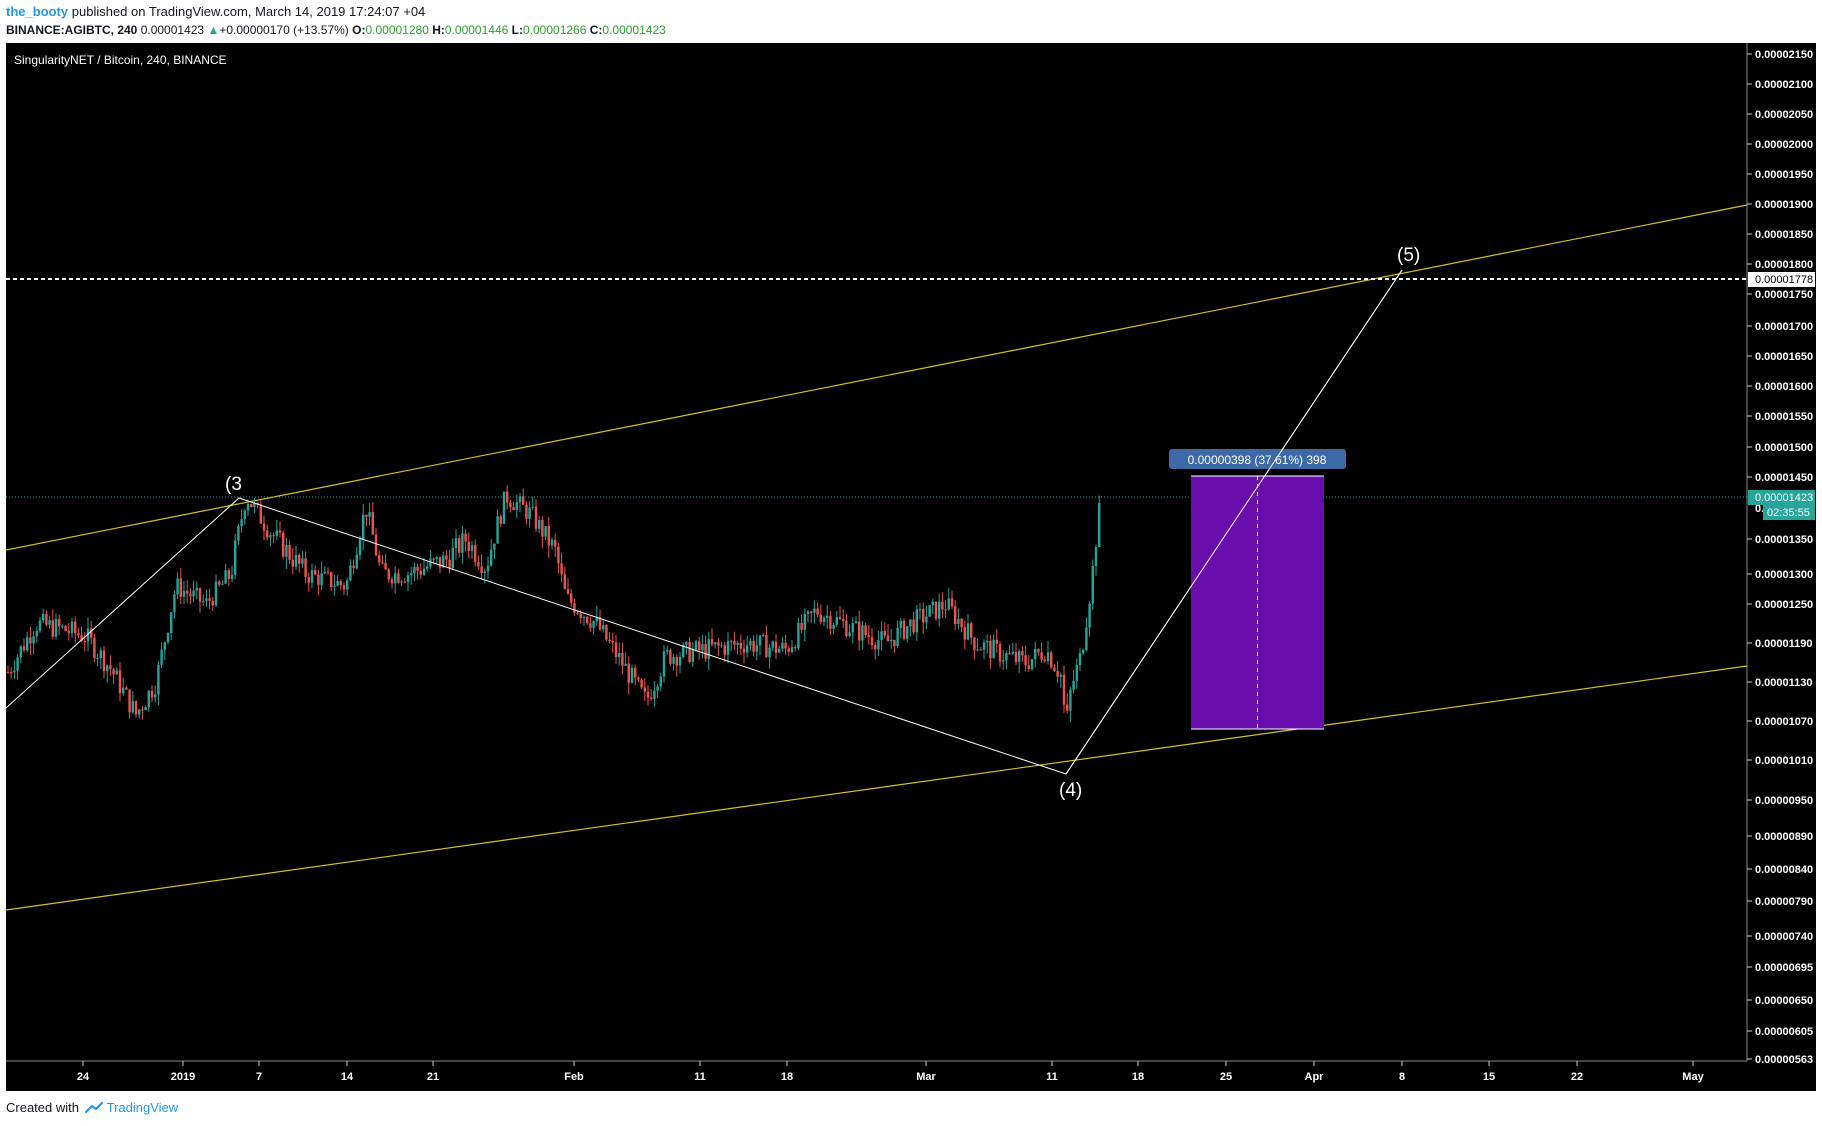 The height and width of the screenshot is (1126, 1822). I want to click on high-label: H:, so click(438, 30).